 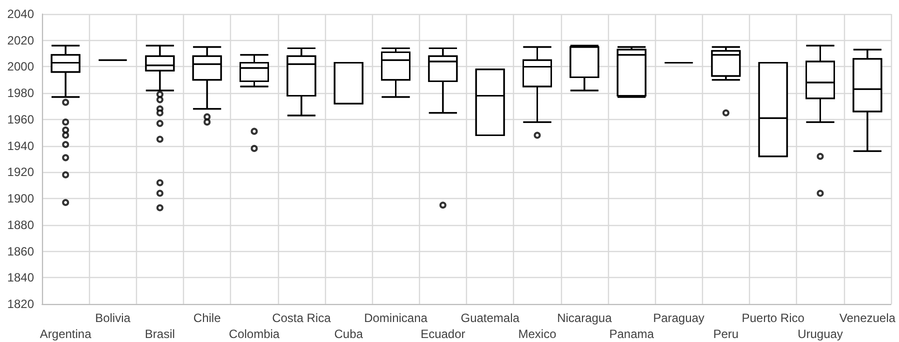 I want to click on y-tick-label: 1860, so click(x=20, y=251).